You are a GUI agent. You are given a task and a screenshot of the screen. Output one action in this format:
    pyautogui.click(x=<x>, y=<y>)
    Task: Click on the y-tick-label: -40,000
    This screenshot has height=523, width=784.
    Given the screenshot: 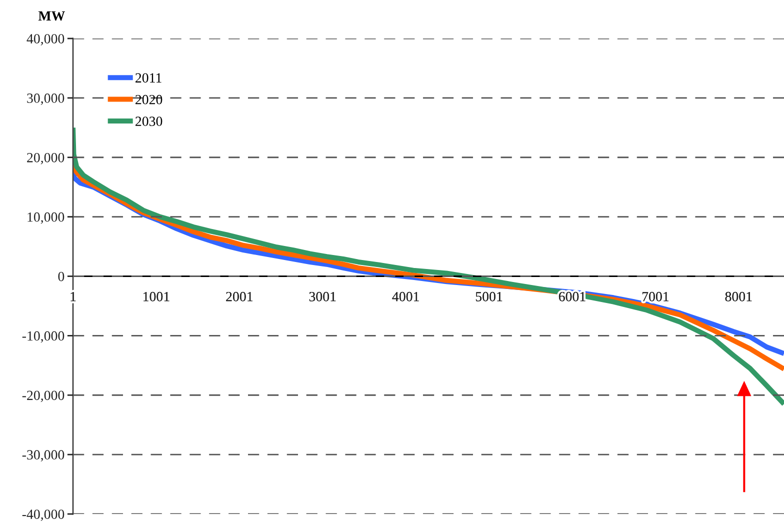 What is the action you would take?
    pyautogui.click(x=43, y=515)
    